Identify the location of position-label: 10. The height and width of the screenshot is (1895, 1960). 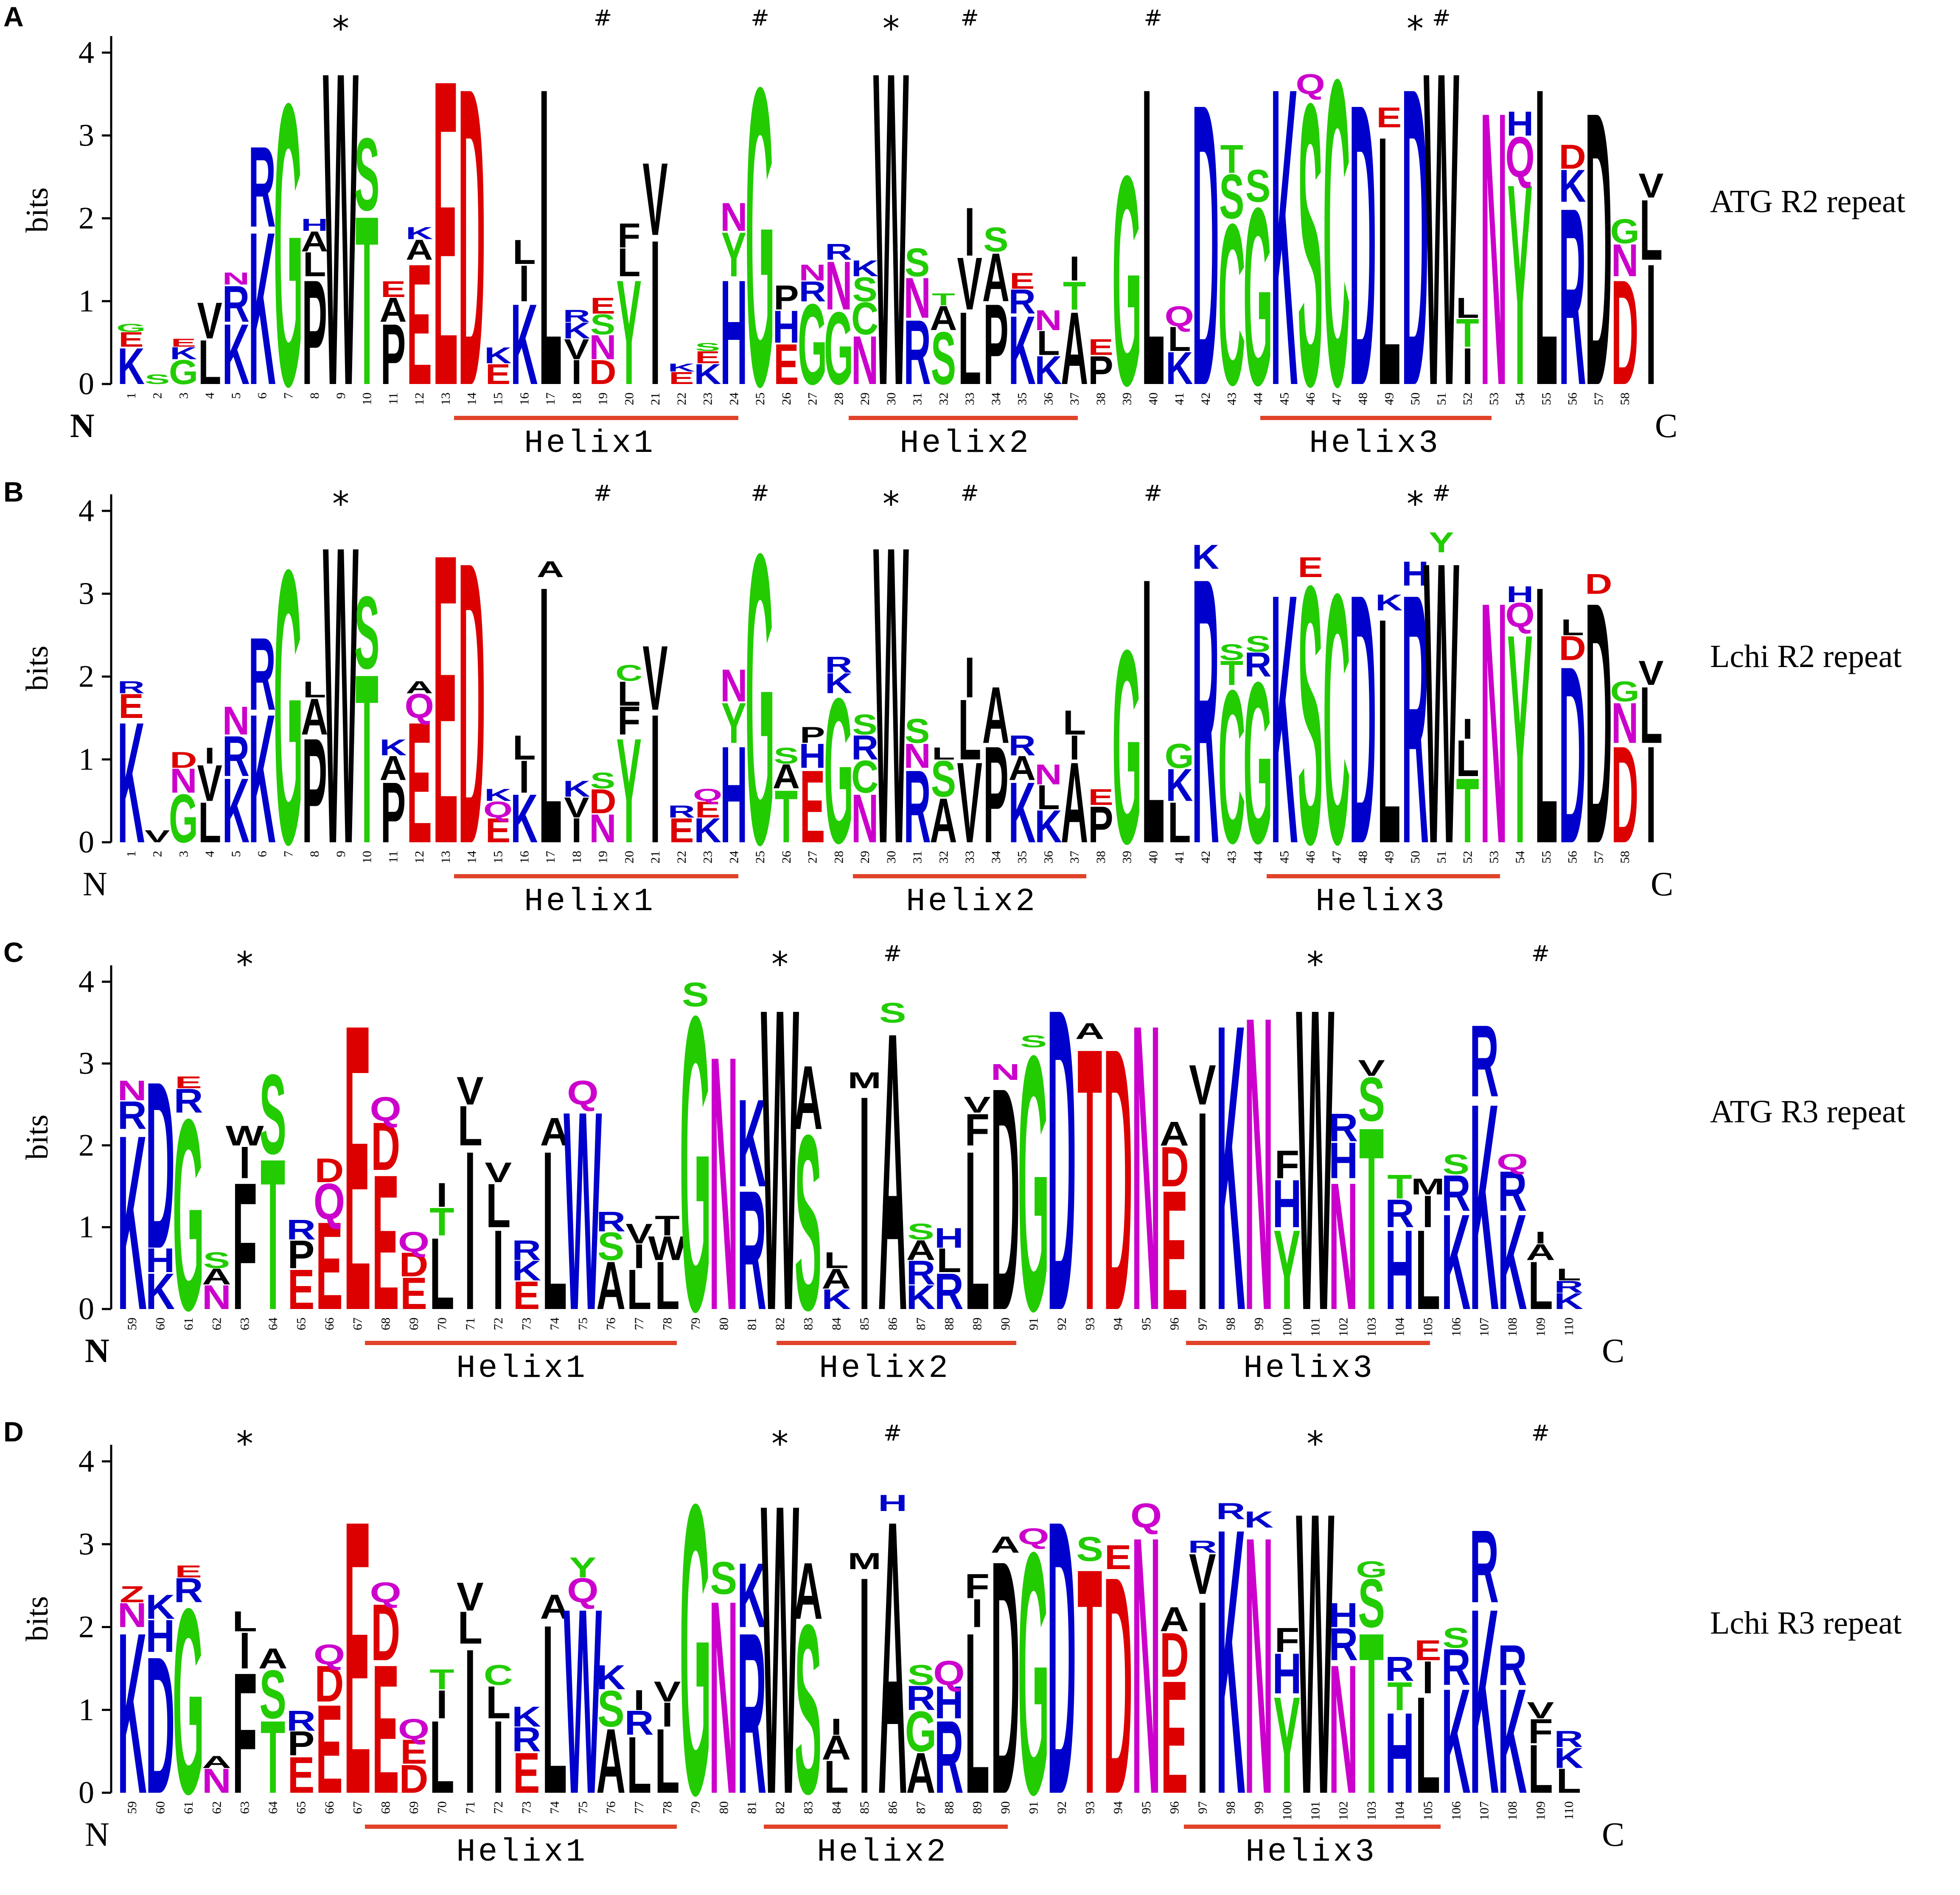
(367, 857).